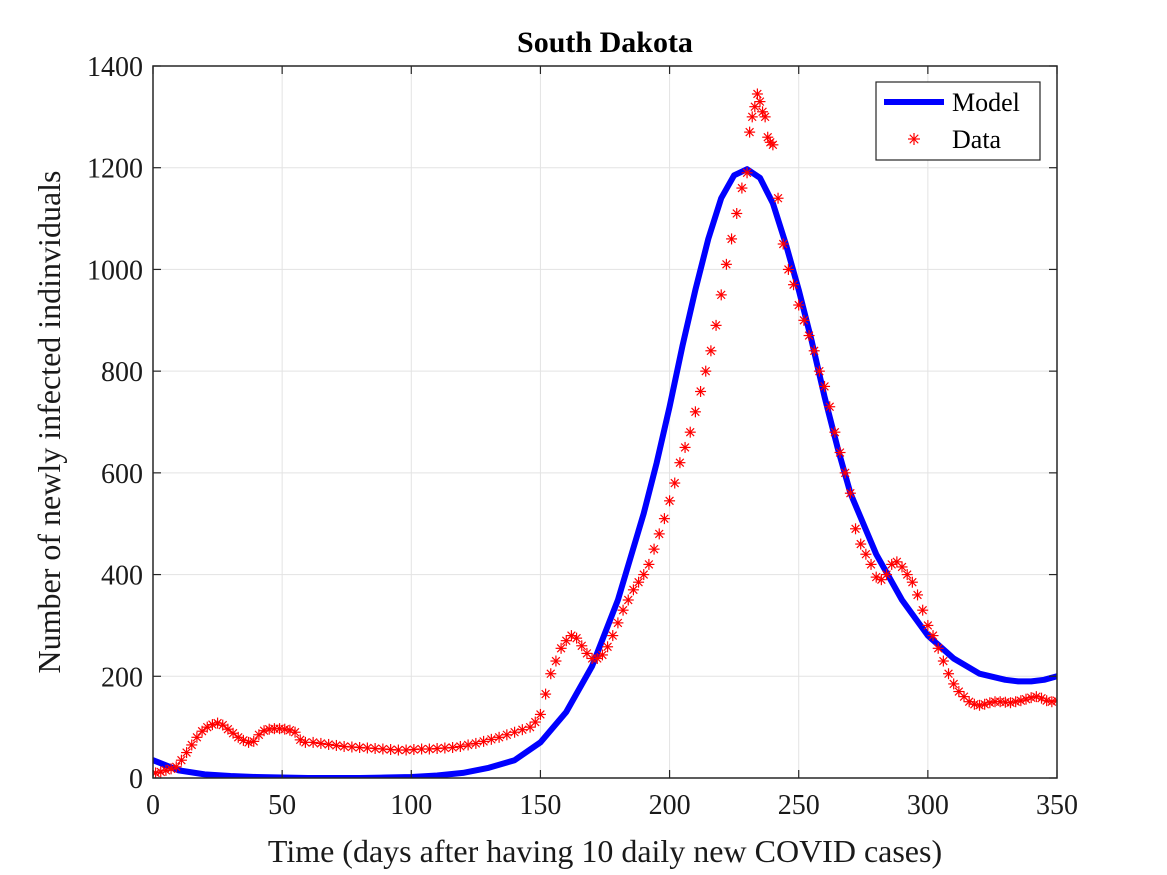  Describe the element at coordinates (977, 139) in the screenshot. I see `legend-data-label: Data` at that location.